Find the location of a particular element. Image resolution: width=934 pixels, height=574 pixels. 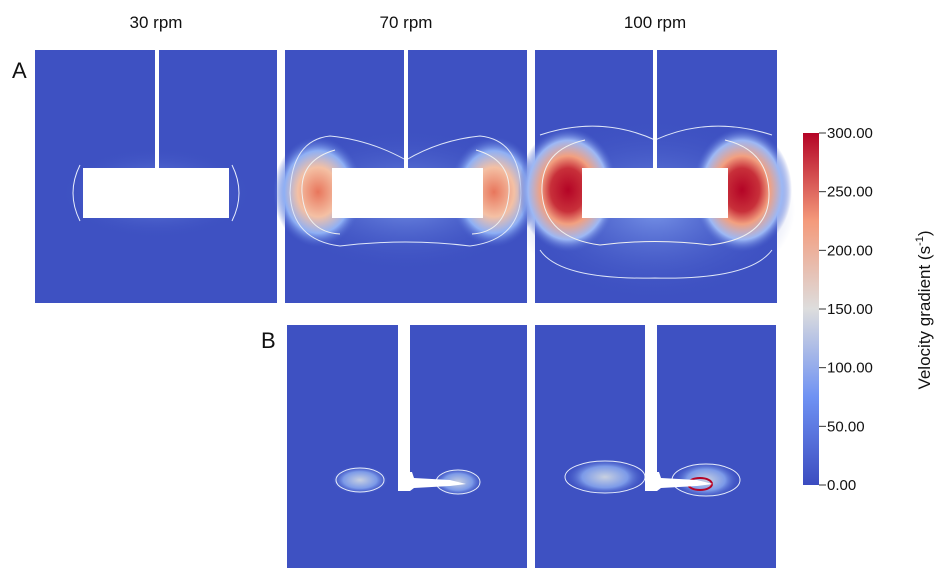

colorbar-title: Velocity gradient (s-1) is located at coordinates (924, 309).